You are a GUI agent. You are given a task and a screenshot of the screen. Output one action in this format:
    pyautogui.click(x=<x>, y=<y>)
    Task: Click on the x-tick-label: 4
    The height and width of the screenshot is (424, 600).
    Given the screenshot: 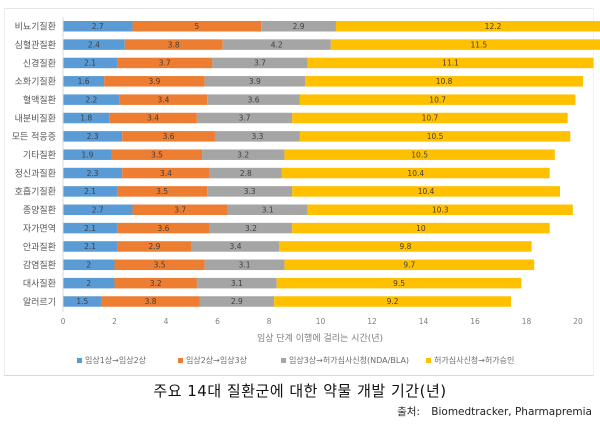 What is the action you would take?
    pyautogui.click(x=166, y=321)
    